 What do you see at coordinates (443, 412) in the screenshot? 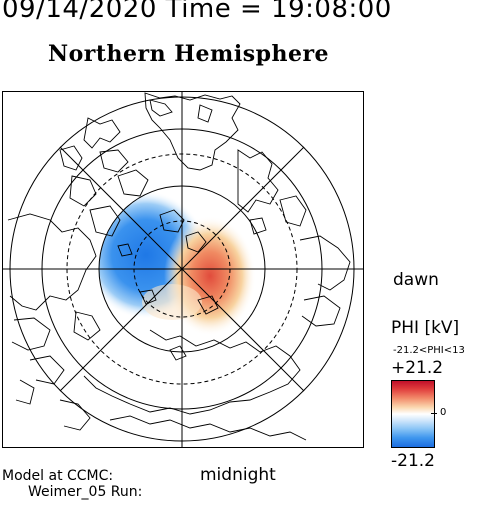
I see `legend-zero-label: 0` at bounding box center [443, 412].